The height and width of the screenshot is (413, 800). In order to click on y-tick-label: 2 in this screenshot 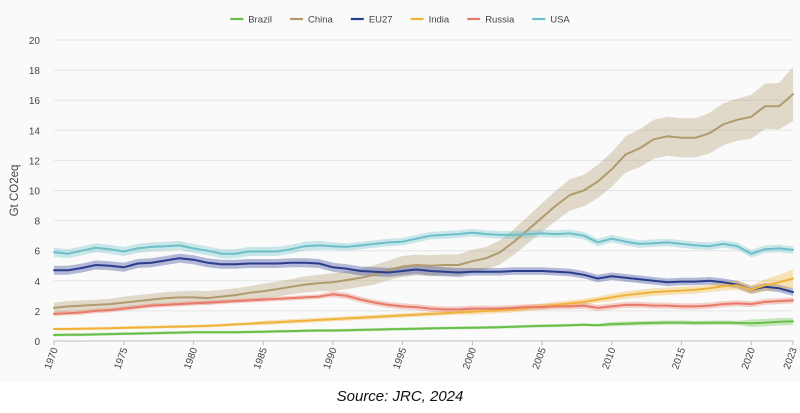, I will do `click(37, 312)`.